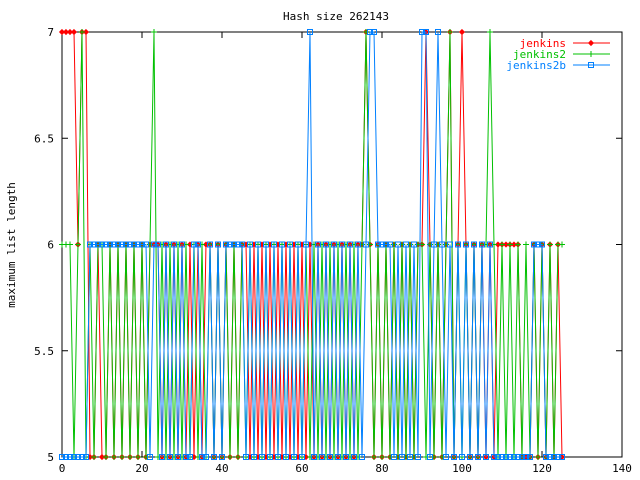 The height and width of the screenshot is (480, 640). Describe the element at coordinates (141, 468) in the screenshot. I see `x-tick-label: 20` at that location.